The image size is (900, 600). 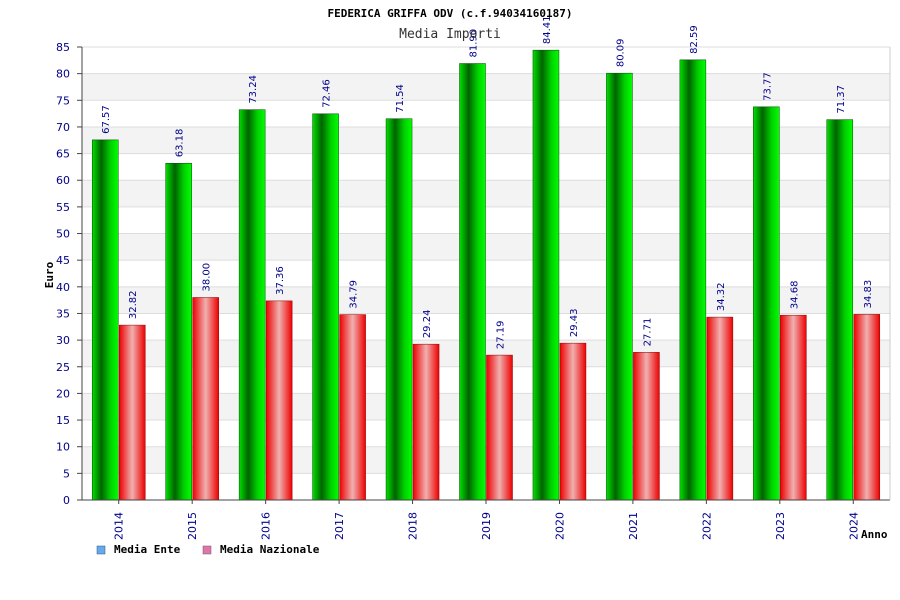 I want to click on x-axis-label: Anno, so click(x=874, y=534).